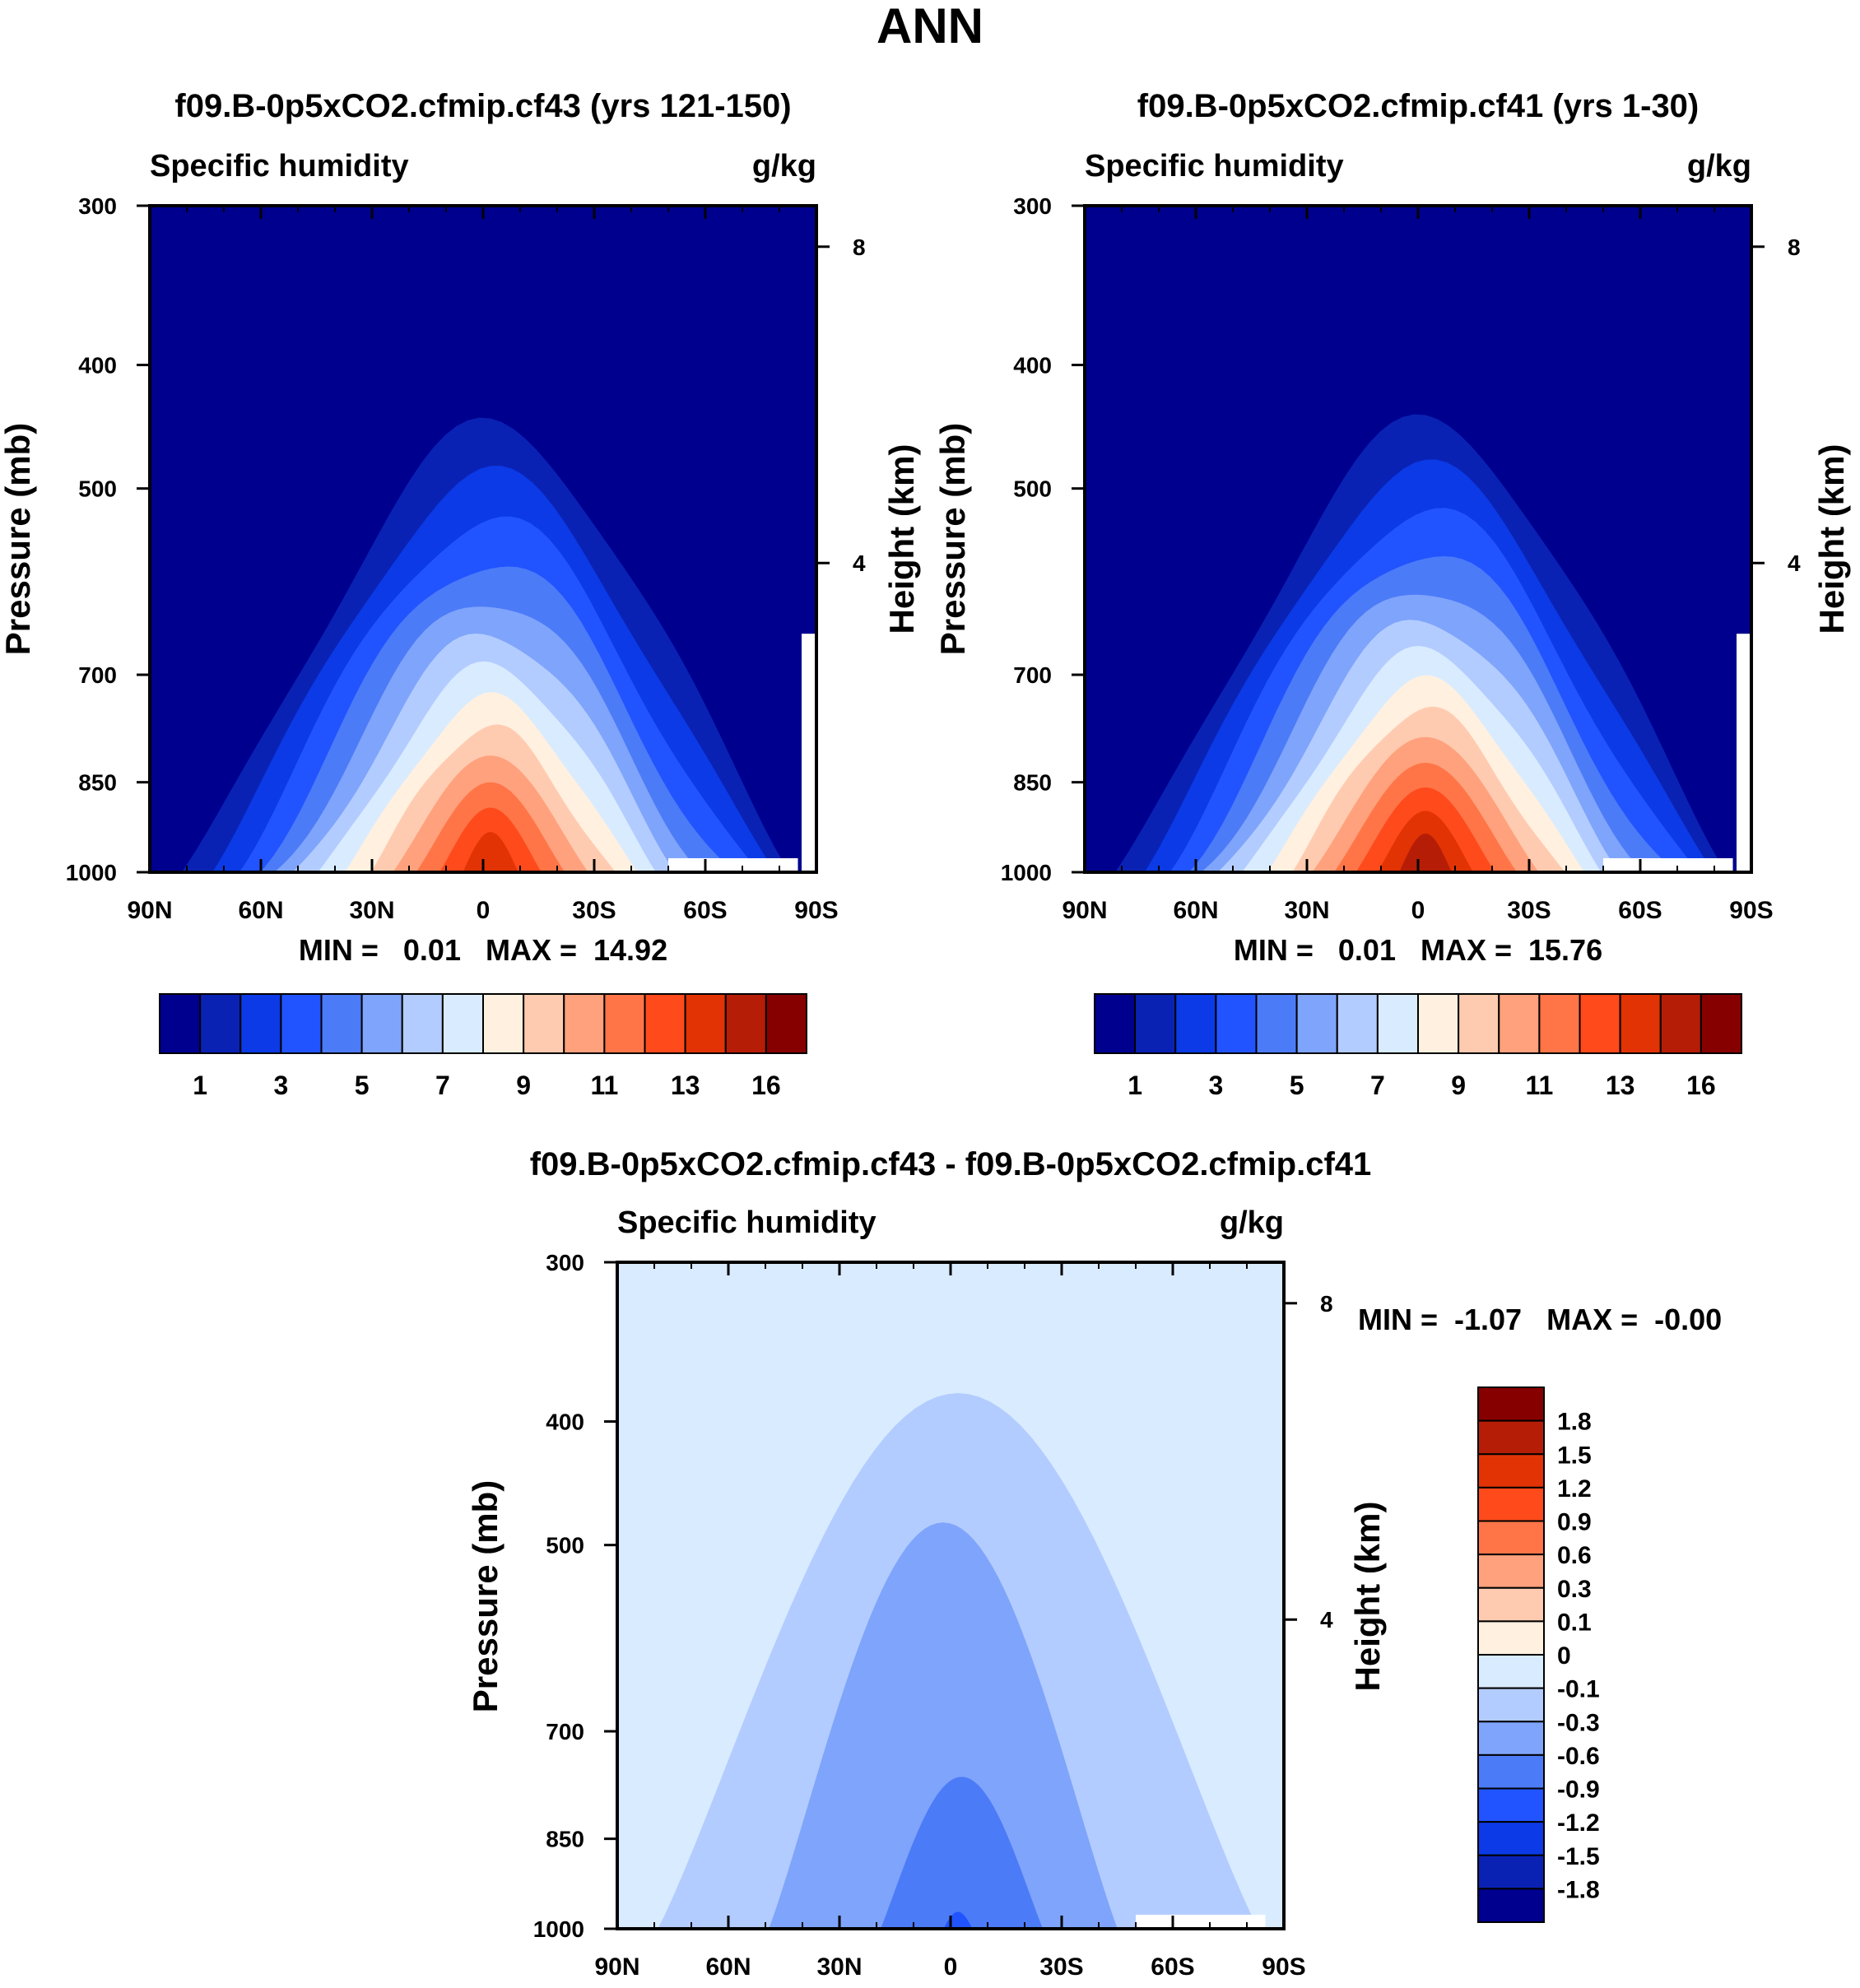  What do you see at coordinates (1418, 106) in the screenshot?
I see `panel-title: f09.B-0p5xCO2.cfmip.cf41 (yrs 1-30)` at bounding box center [1418, 106].